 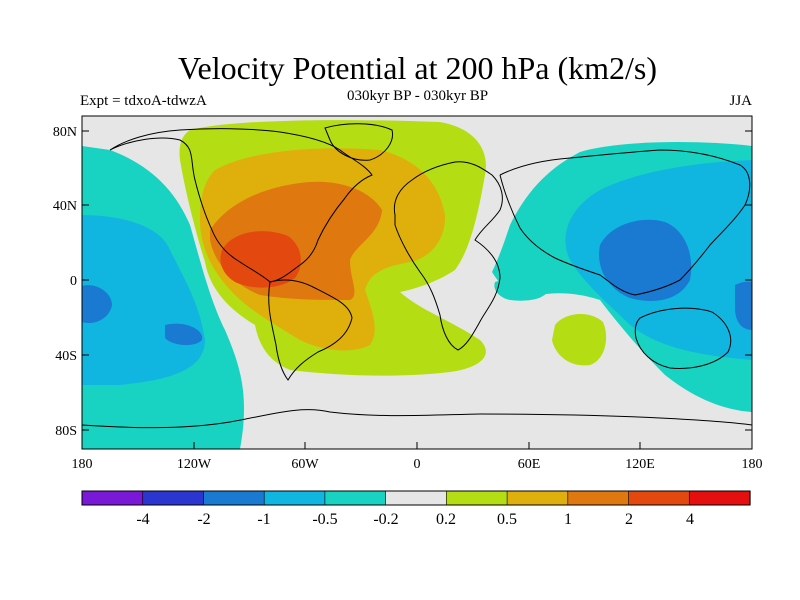 I want to click on asia-blue-region, so click(x=645, y=260).